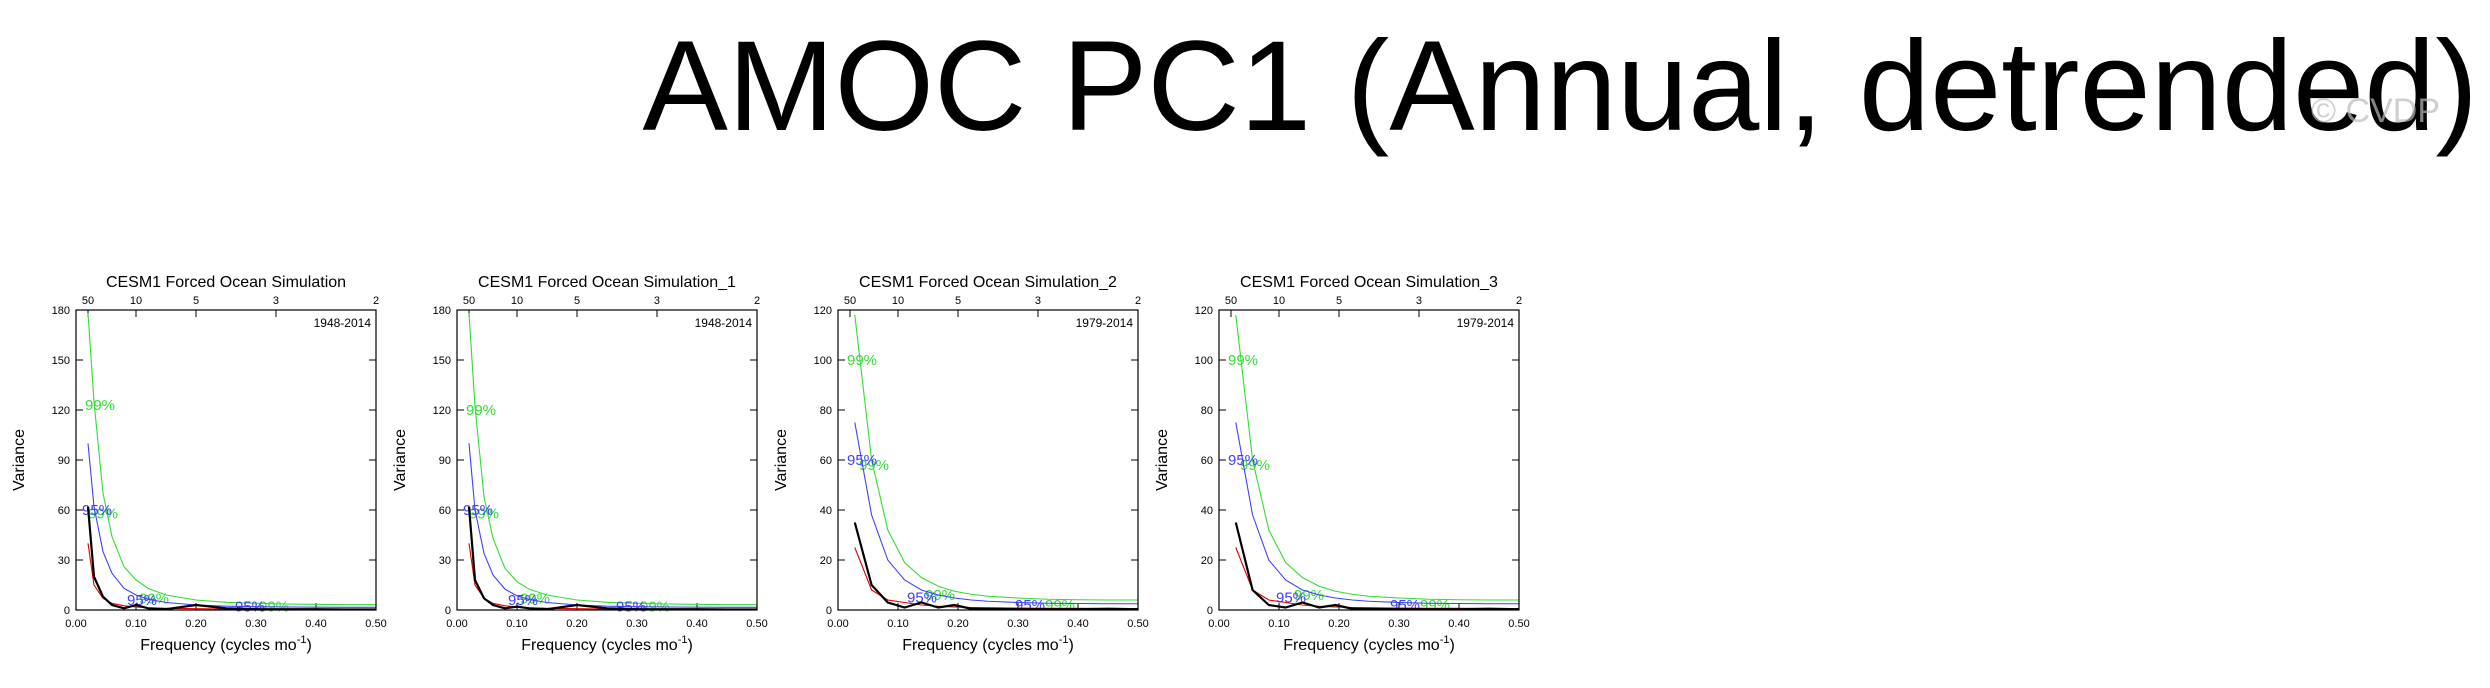  What do you see at coordinates (1369, 282) in the screenshot?
I see `panel-title: CESM1 Forced Ocean Simulation_3` at bounding box center [1369, 282].